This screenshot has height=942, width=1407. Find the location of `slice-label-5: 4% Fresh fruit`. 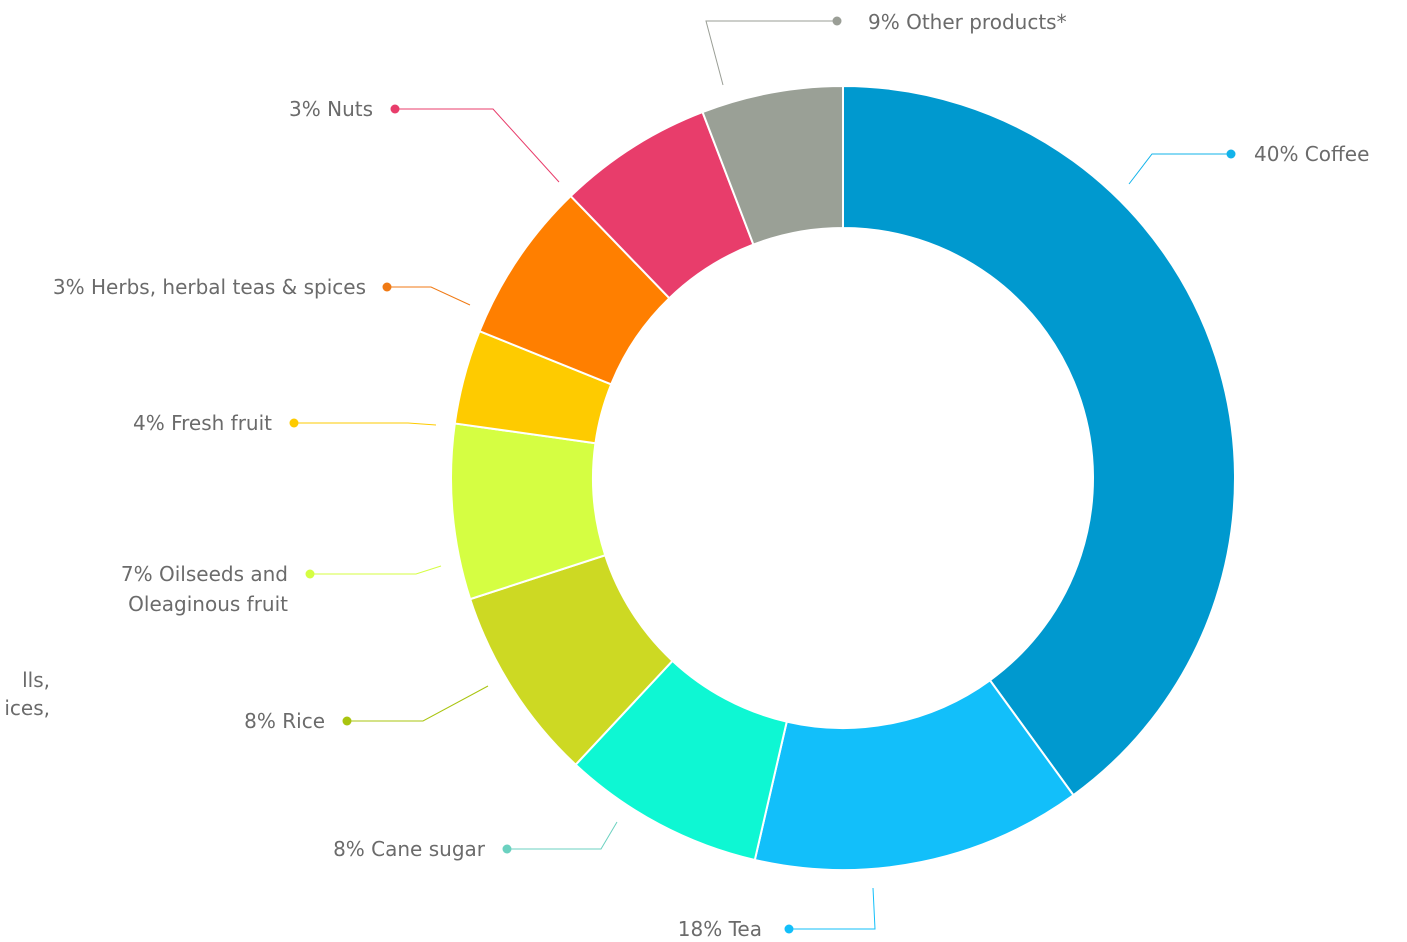

slice-label-5: 4% Fresh fruit is located at coordinates (202, 423).